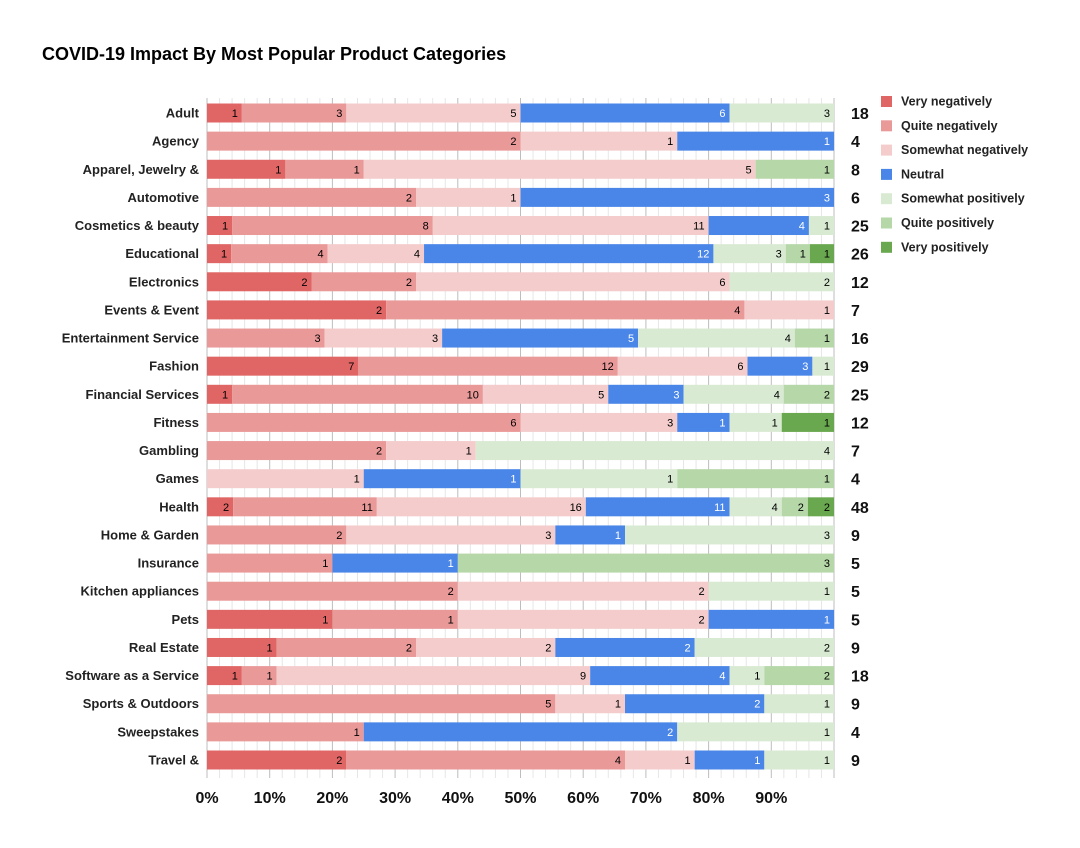  I want to click on category-label: Sports & Outdoors, so click(141, 703).